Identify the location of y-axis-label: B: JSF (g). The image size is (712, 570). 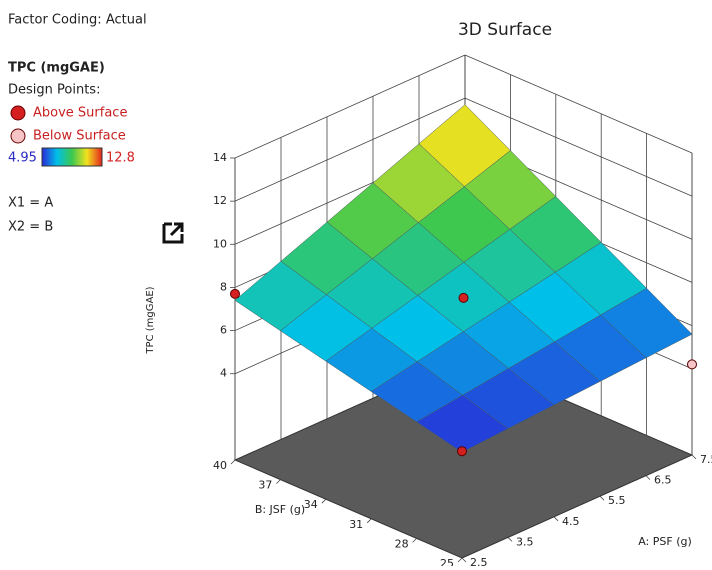
(280, 509).